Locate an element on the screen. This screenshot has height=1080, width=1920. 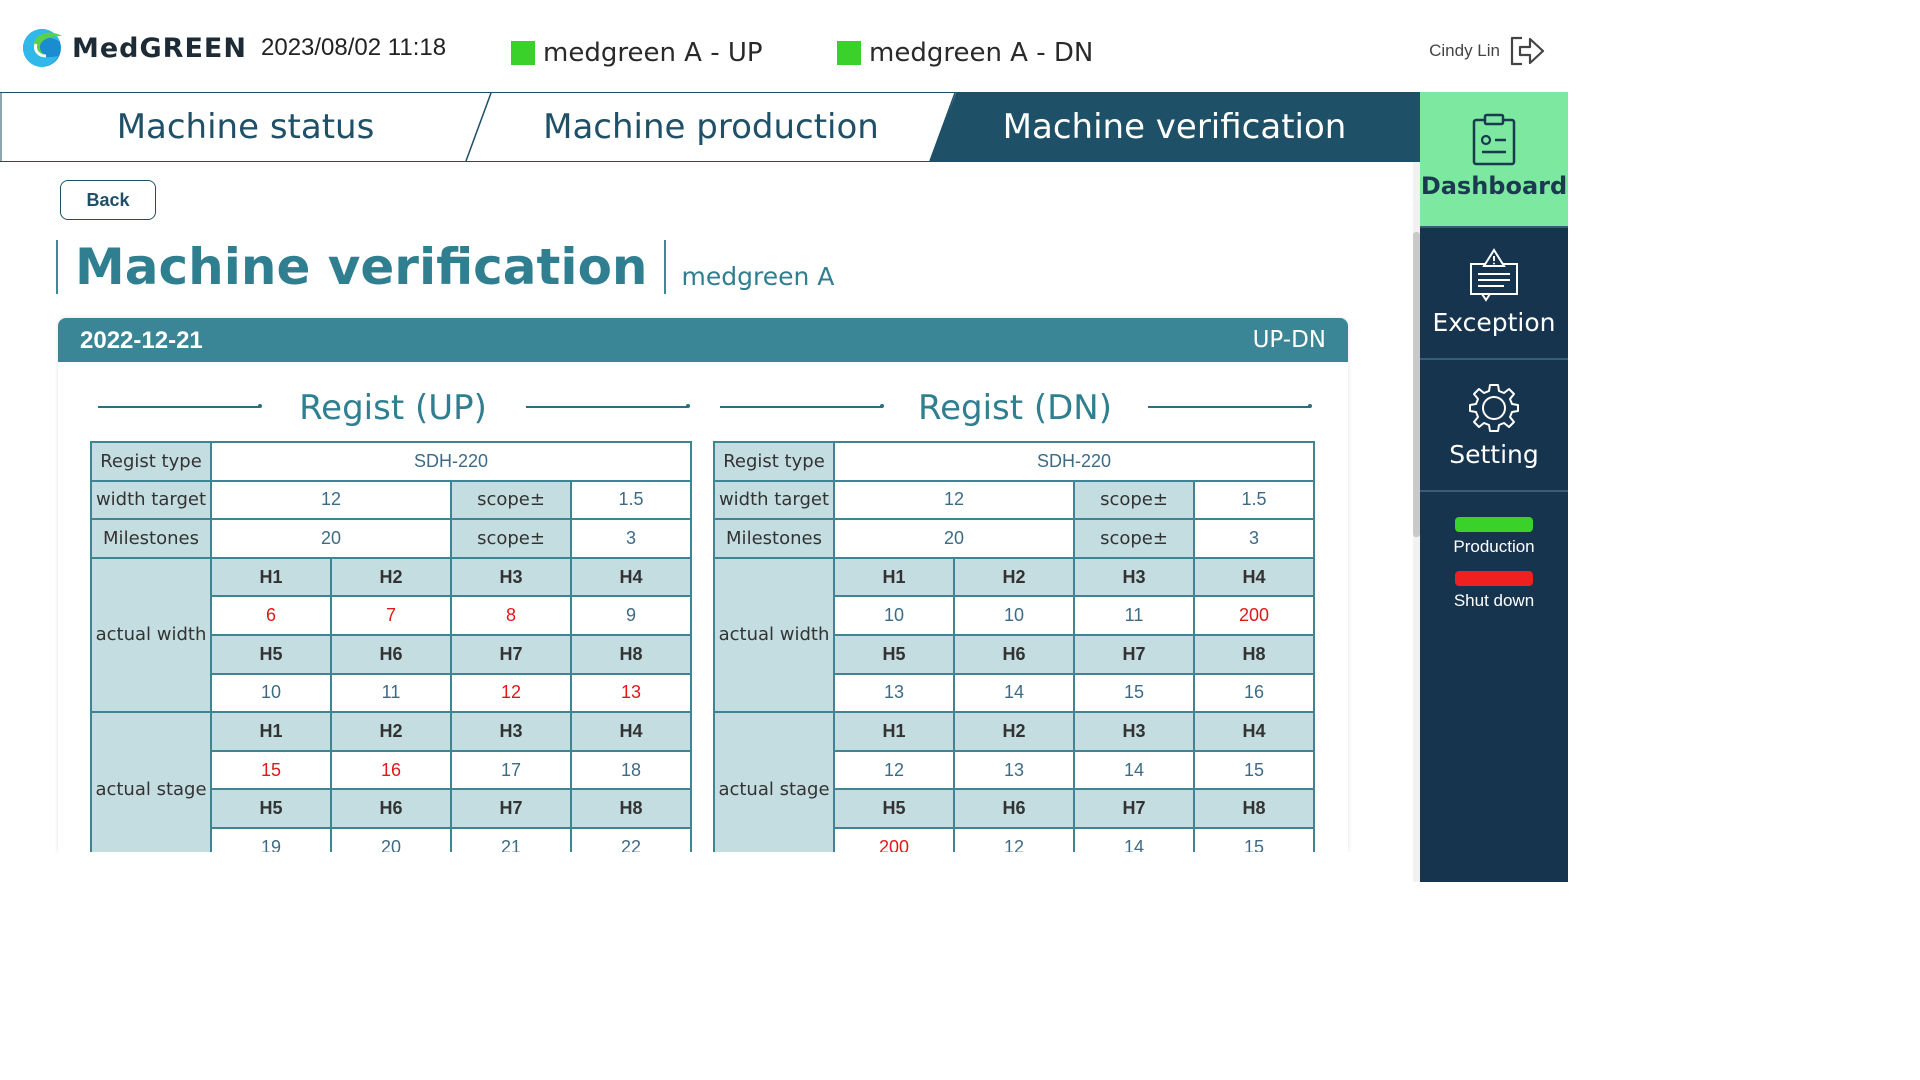
width-scope-value: 1.5 is located at coordinates (631, 500).